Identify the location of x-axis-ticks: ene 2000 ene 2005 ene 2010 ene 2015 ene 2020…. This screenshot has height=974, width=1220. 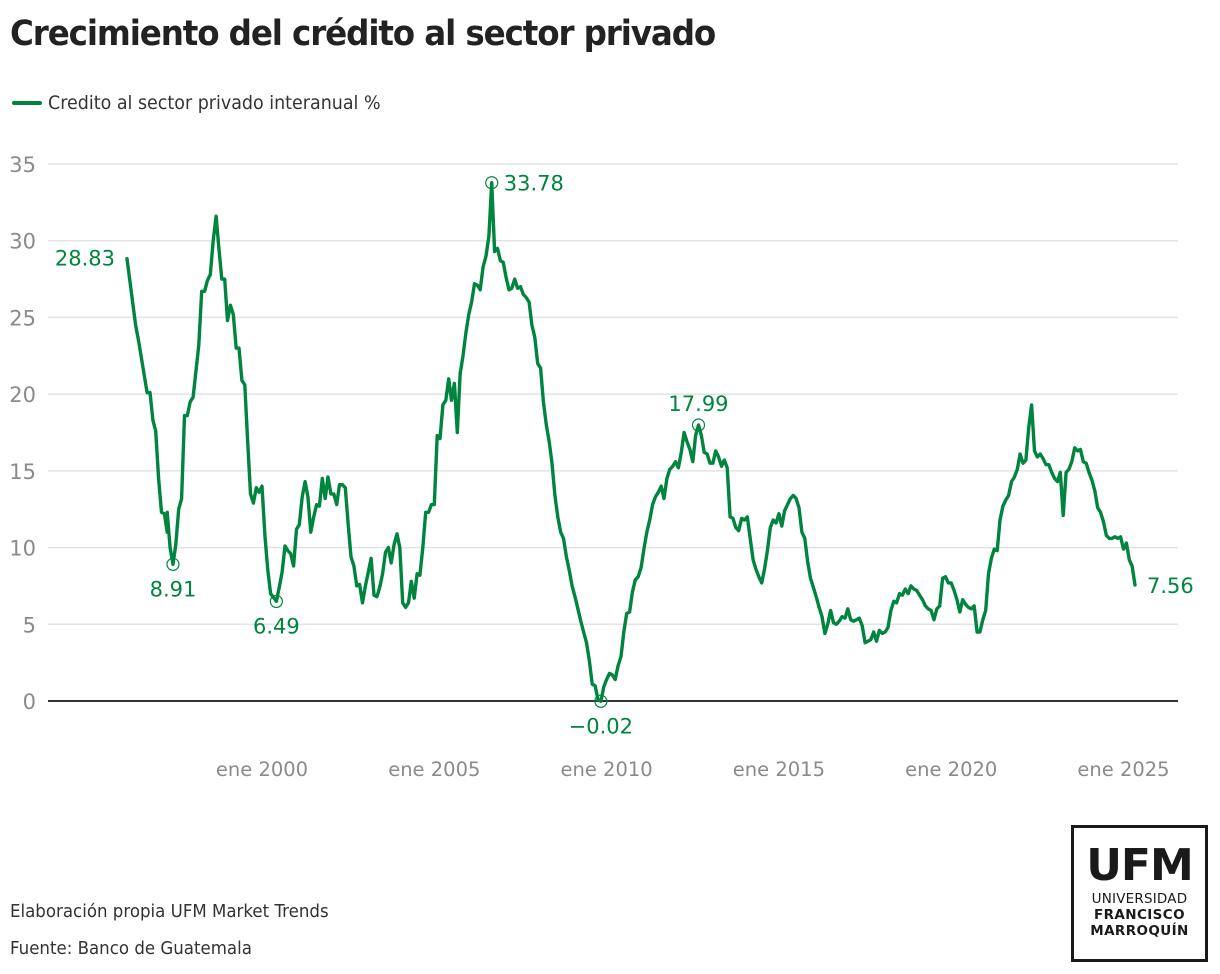
(693, 769).